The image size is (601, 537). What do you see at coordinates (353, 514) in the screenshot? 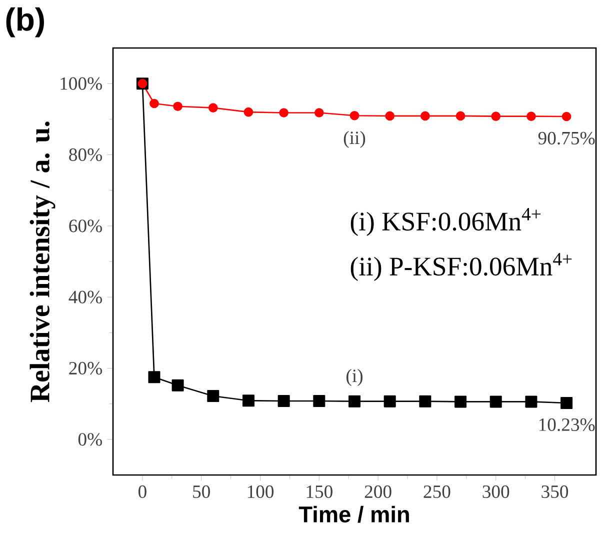
I see `x-axis-title: Time / min` at bounding box center [353, 514].